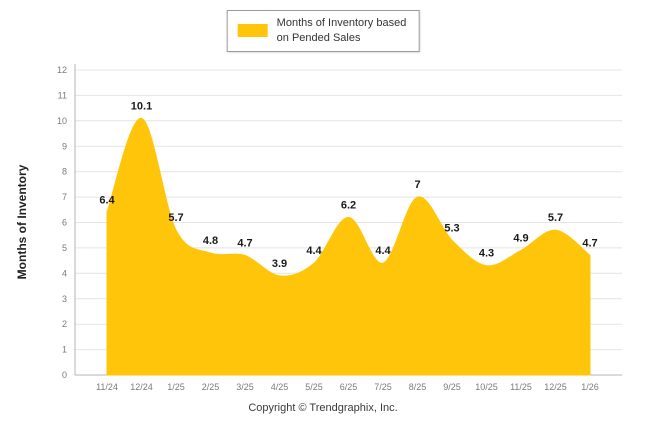  I want to click on svg-text: 4.9, so click(520, 239).